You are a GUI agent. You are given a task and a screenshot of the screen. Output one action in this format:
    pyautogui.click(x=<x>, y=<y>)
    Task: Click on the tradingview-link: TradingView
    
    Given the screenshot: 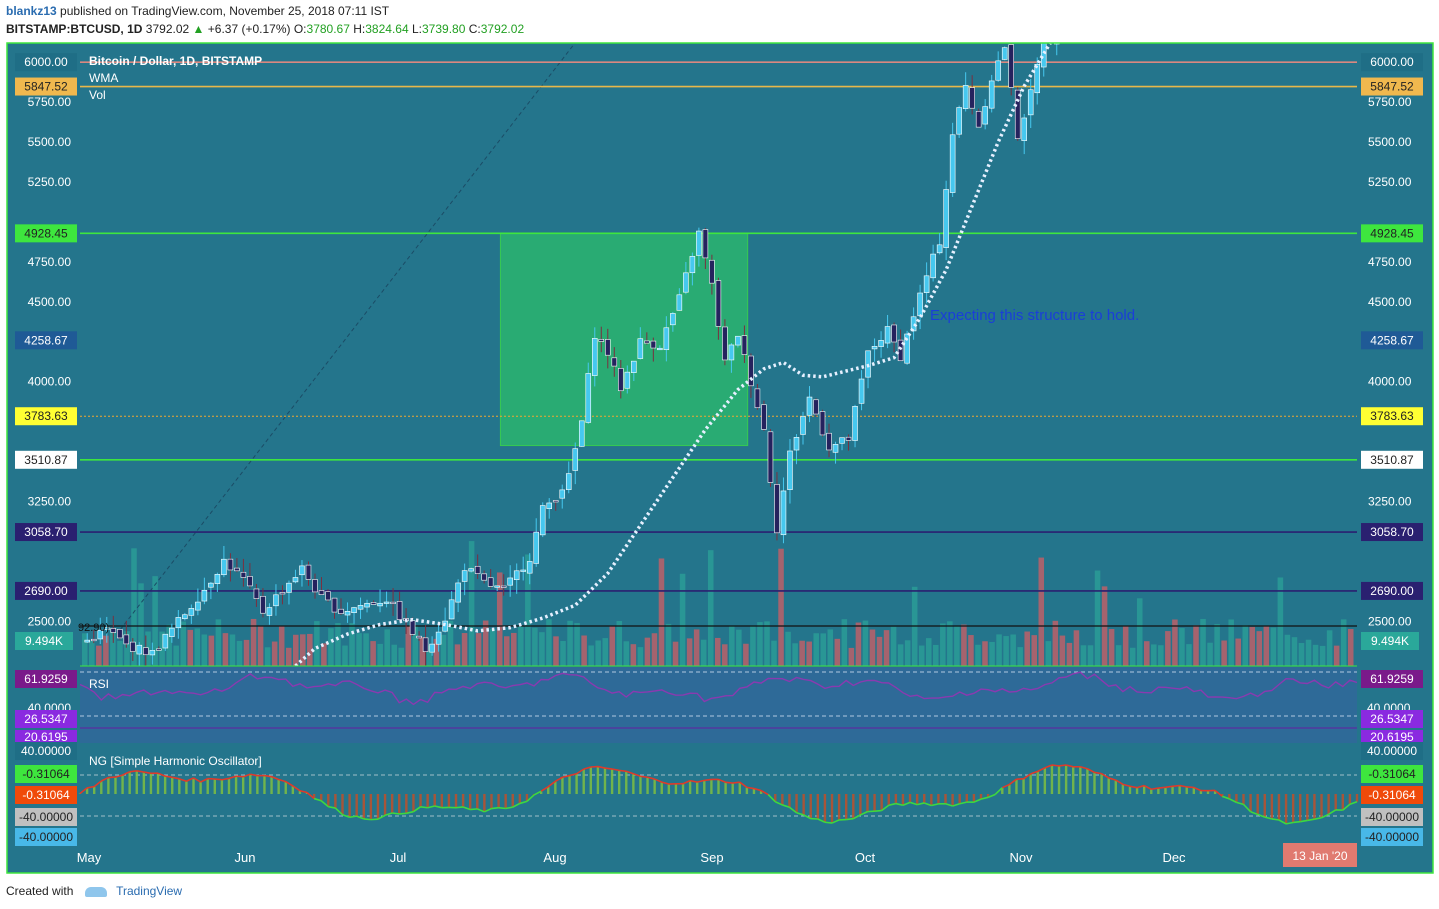 What is the action you would take?
    pyautogui.click(x=149, y=891)
    